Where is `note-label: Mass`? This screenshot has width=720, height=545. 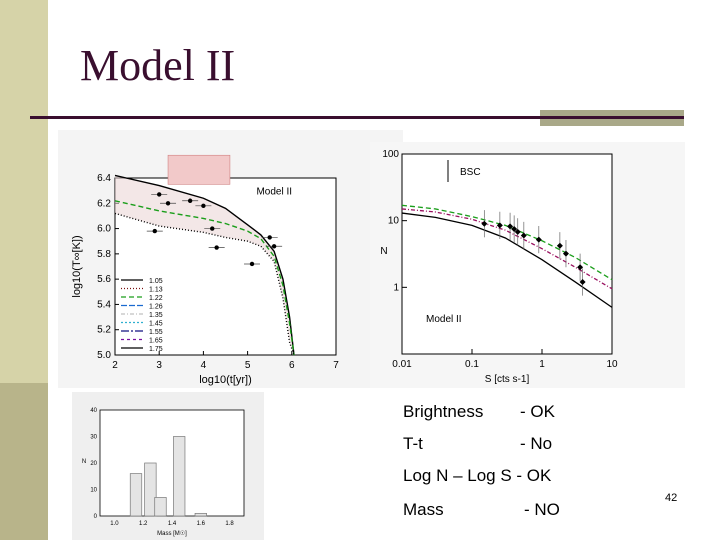
note-label: Mass is located at coordinates (423, 509).